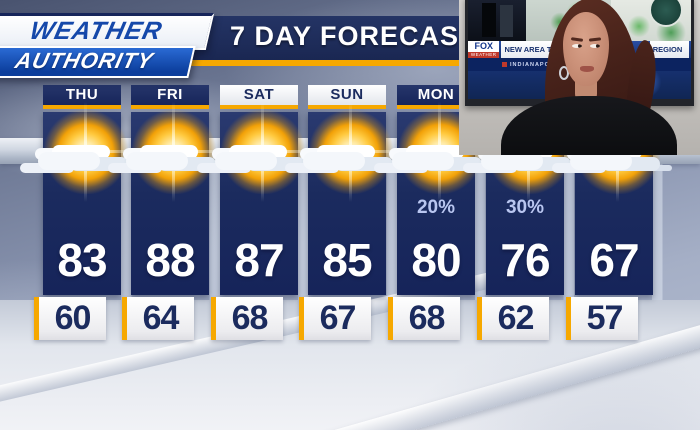 This screenshot has height=430, width=700. I want to click on ticker-text: INDIANAPOLIS, so click(536, 64).